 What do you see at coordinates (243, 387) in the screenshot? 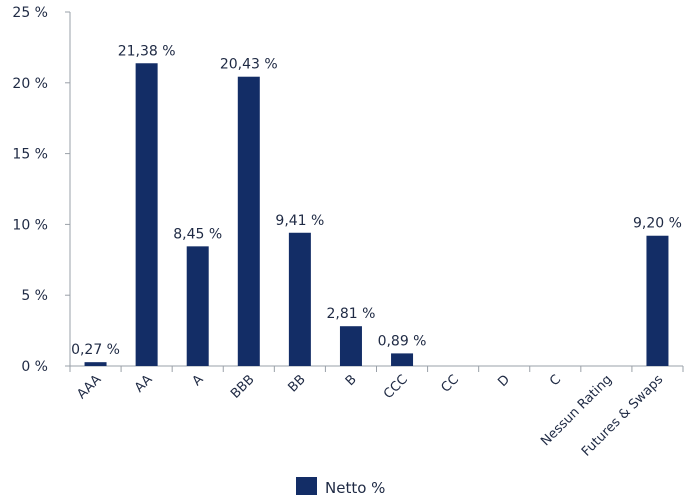
I see `x-tick-label: BBB` at bounding box center [243, 387].